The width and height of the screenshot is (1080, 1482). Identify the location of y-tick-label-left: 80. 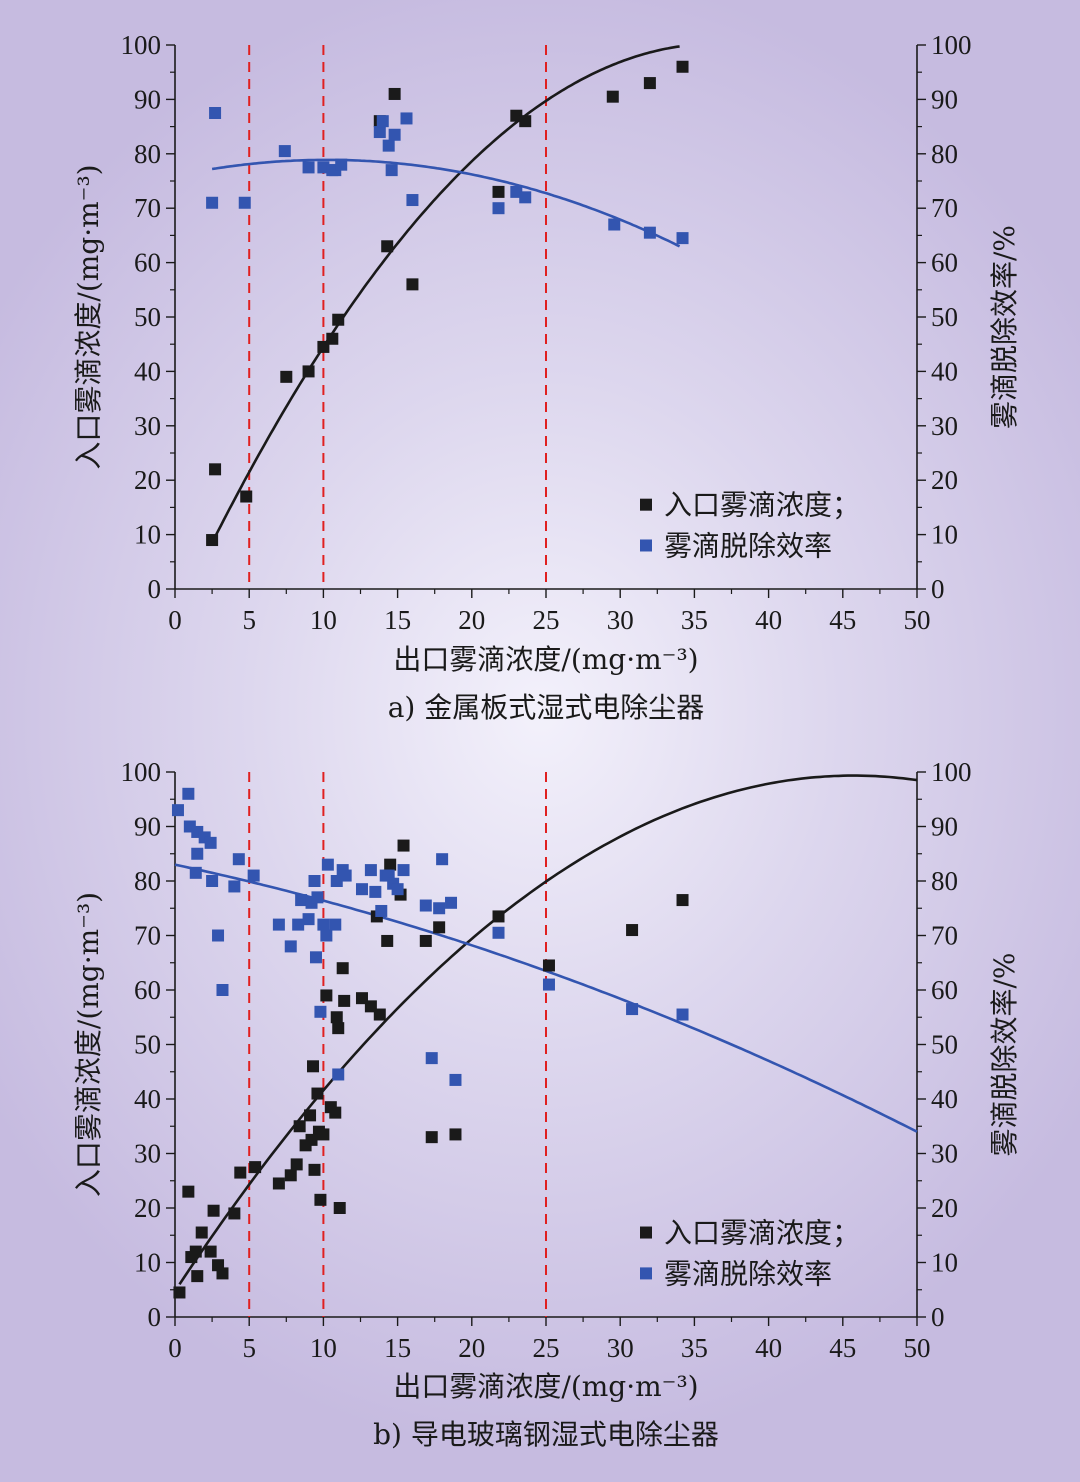
(147, 154).